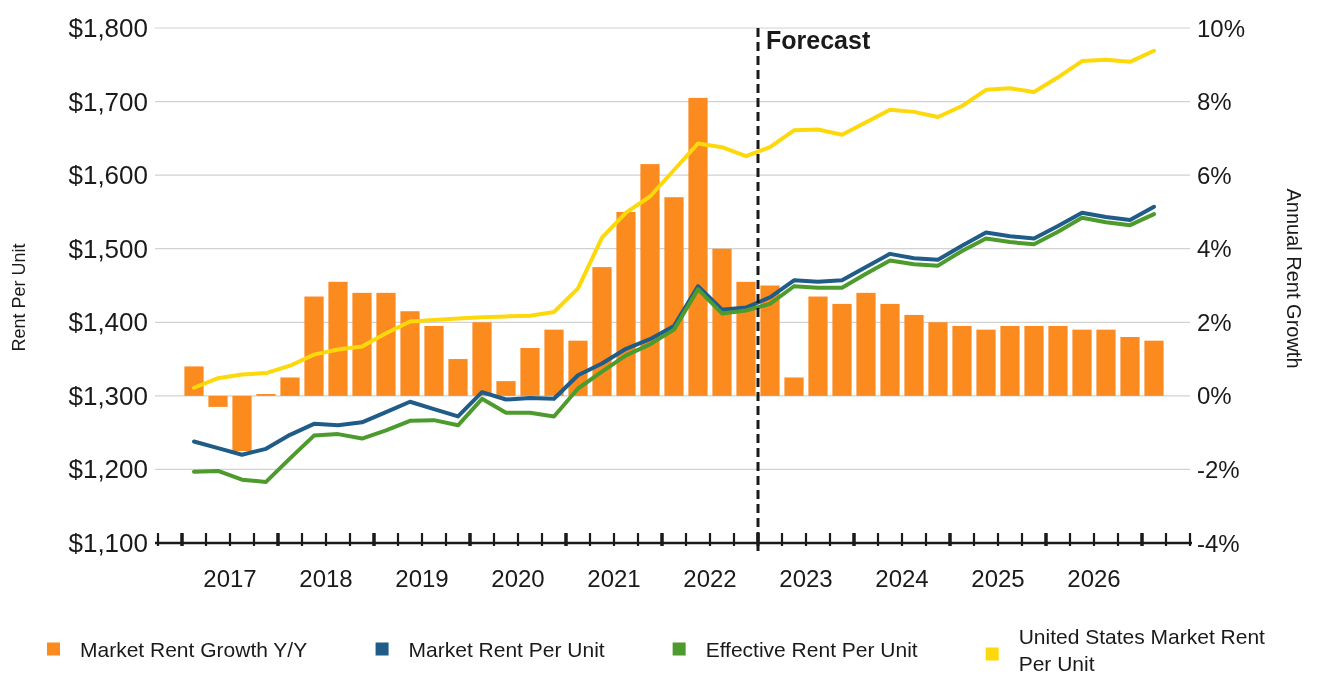 The image size is (1318, 676). What do you see at coordinates (108, 543) in the screenshot?
I see `y-tick-label: $1,100` at bounding box center [108, 543].